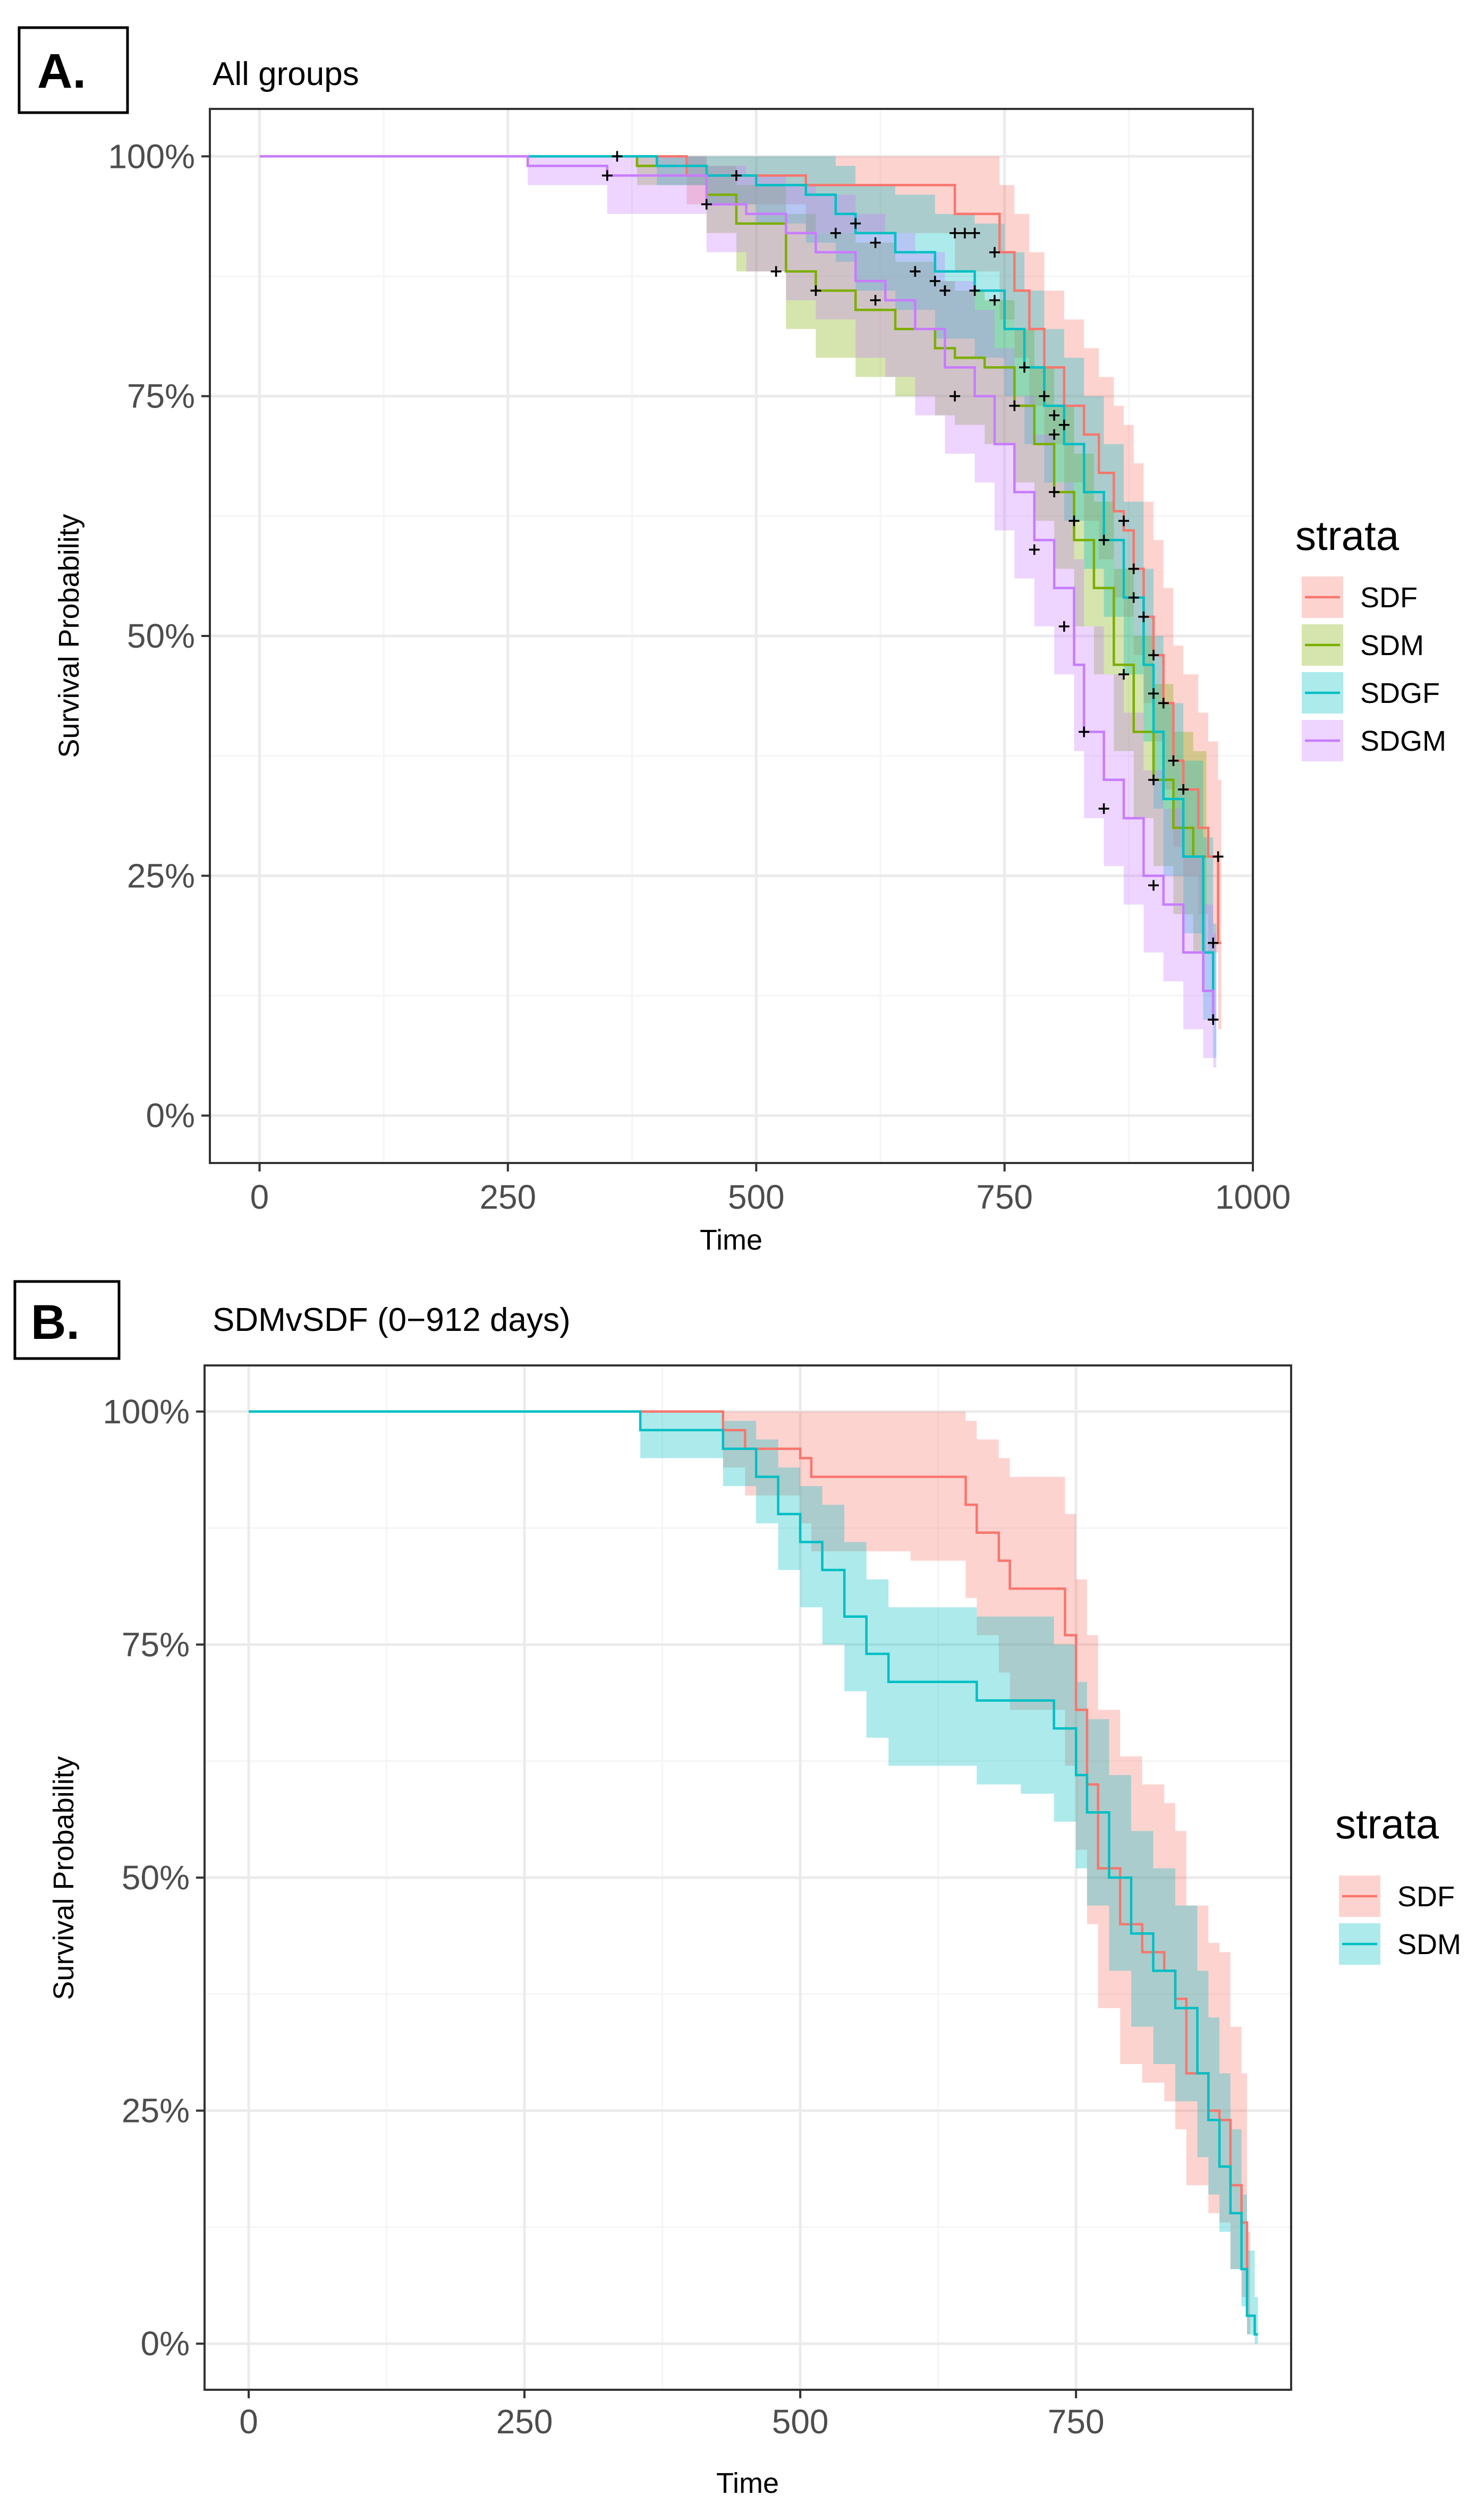 The width and height of the screenshot is (1484, 2504). I want to click on panel-b-y-tick-label: 25%, so click(156, 2111).